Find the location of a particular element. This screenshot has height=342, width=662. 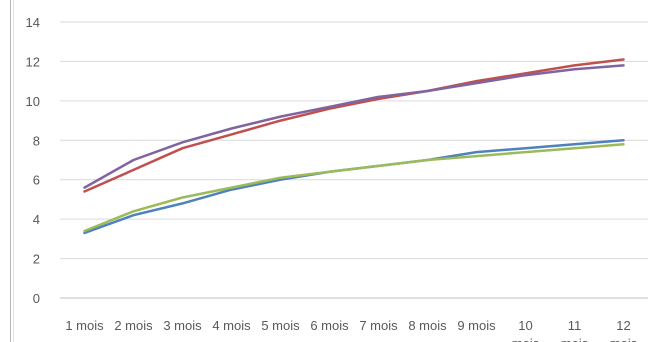

x-tick-label: 12 is located at coordinates (623, 325).